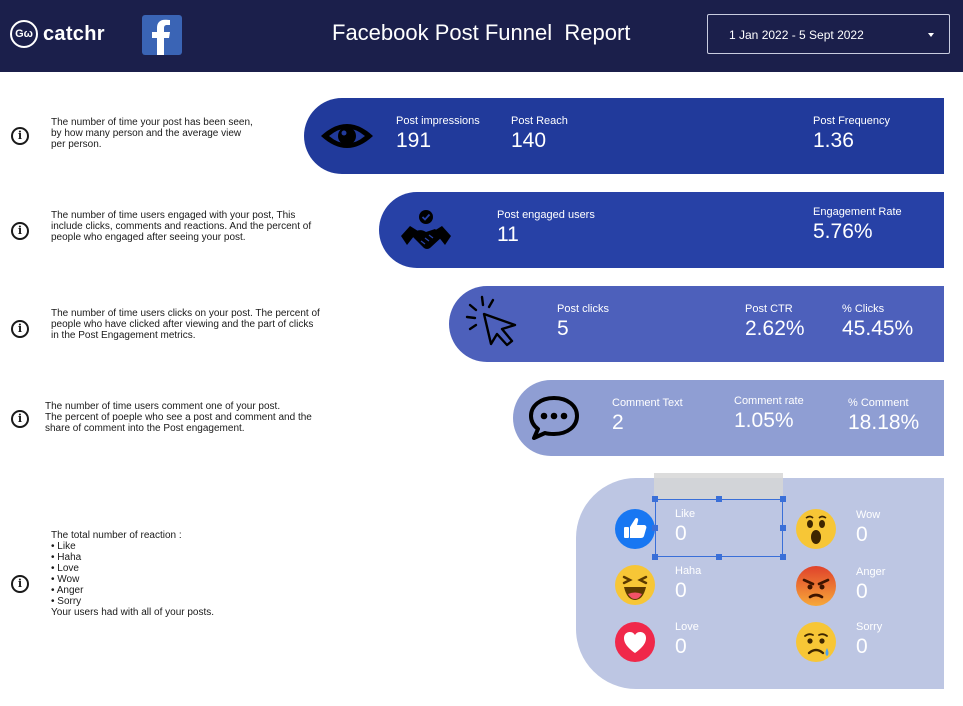  I want to click on post-impressions-label: Post impressions, so click(438, 121).